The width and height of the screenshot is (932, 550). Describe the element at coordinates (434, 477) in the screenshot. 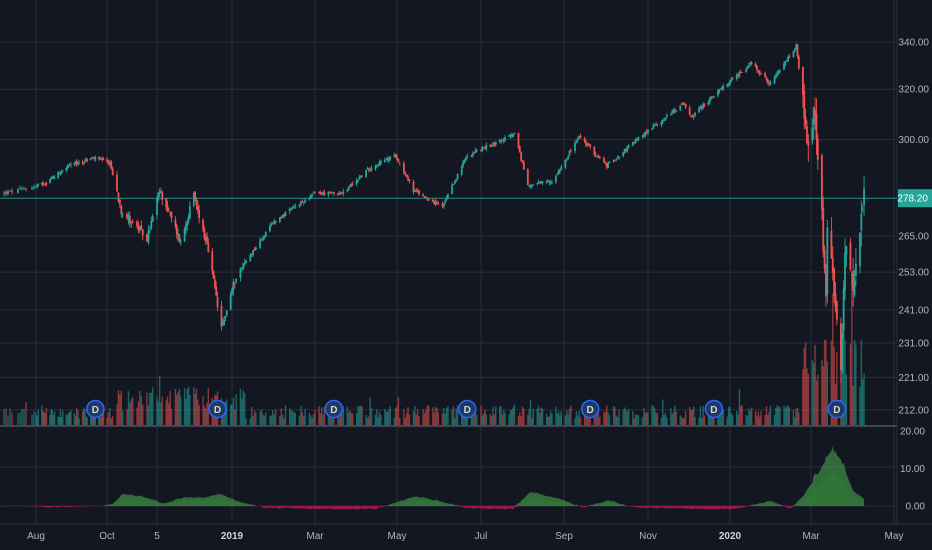

I see `indicator-pane` at that location.